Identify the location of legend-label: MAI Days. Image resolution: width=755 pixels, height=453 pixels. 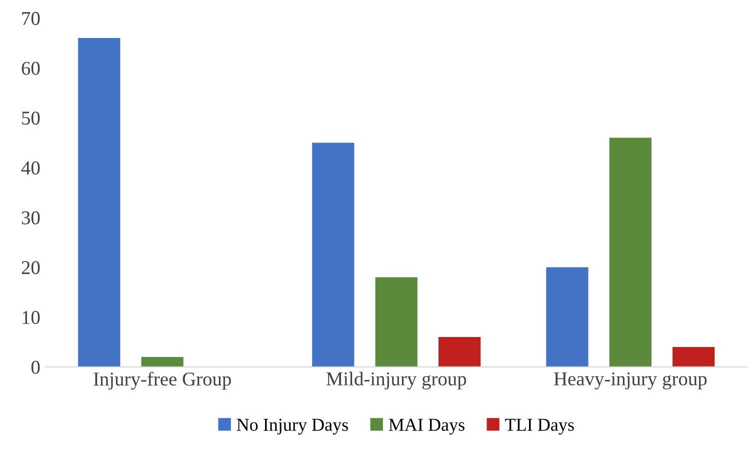
(426, 426).